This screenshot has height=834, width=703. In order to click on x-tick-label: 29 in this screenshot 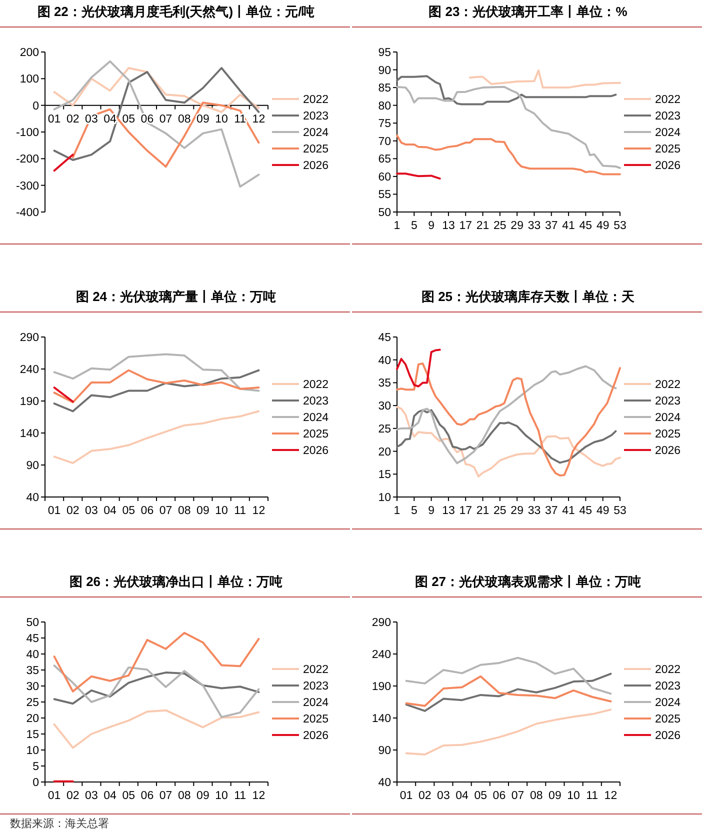, I will do `click(517, 511)`.